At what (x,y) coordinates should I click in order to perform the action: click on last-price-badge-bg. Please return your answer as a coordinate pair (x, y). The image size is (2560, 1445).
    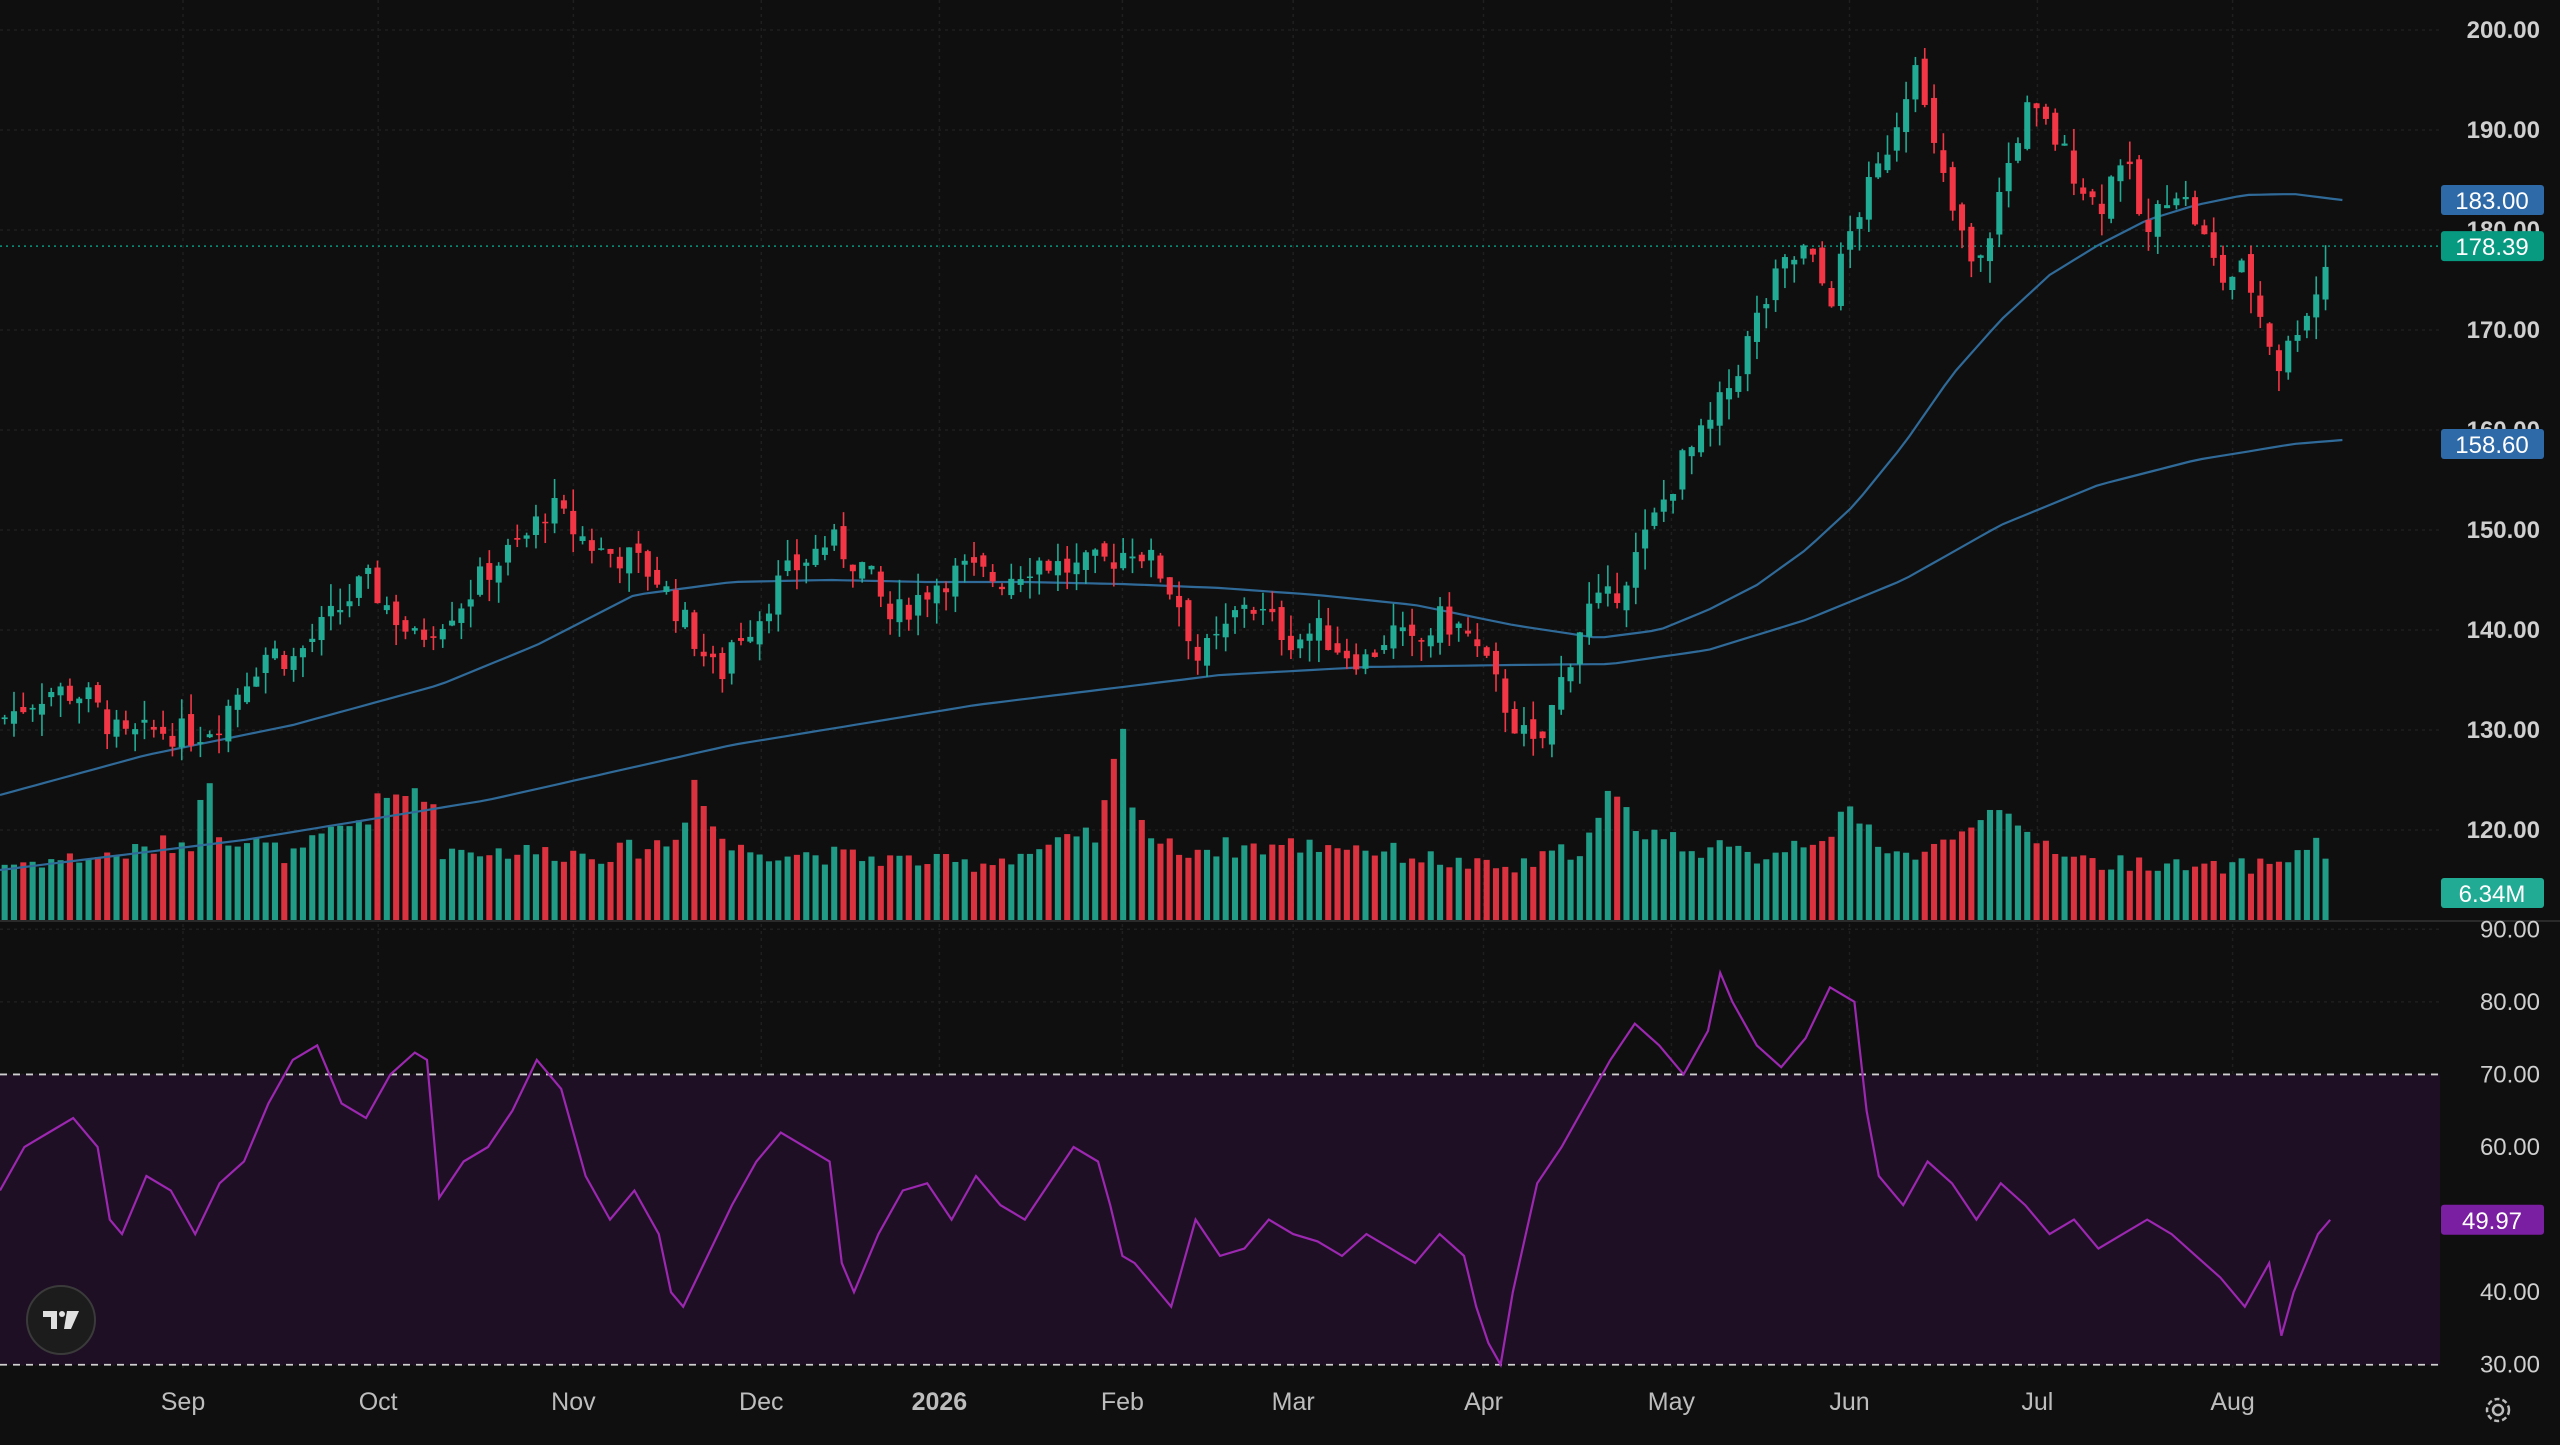
    Looking at the image, I should click on (2492, 246).